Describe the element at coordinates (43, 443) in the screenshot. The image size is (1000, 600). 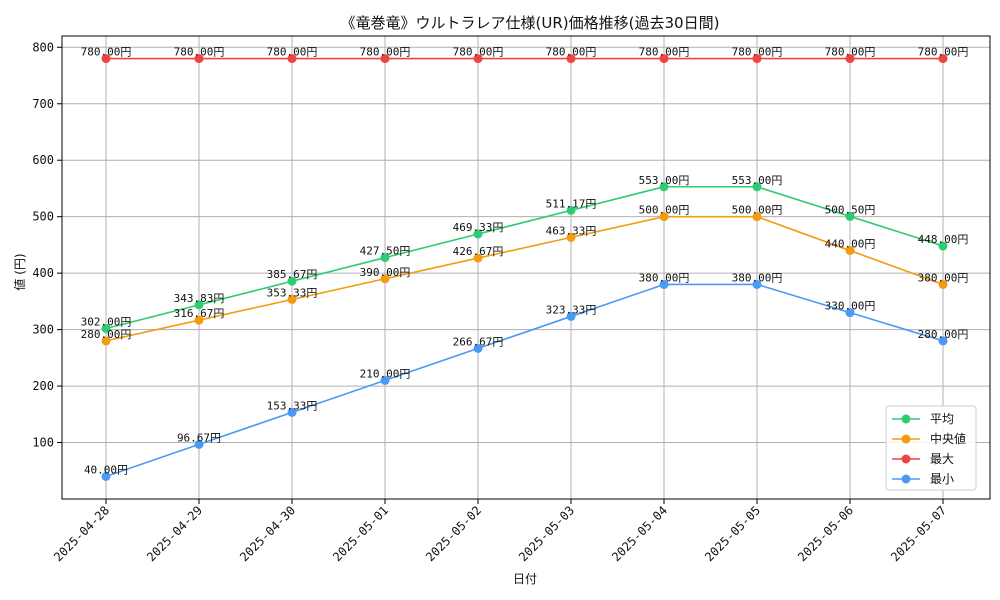
I see `y-tick-label: 100` at that location.